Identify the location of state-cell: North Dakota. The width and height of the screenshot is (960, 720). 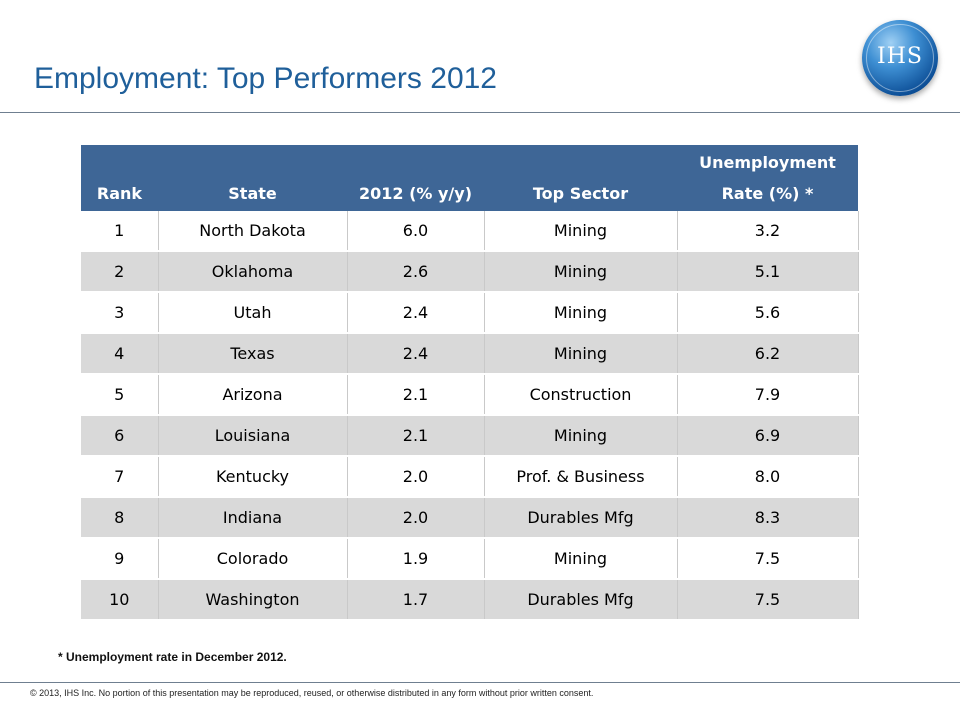
(252, 231).